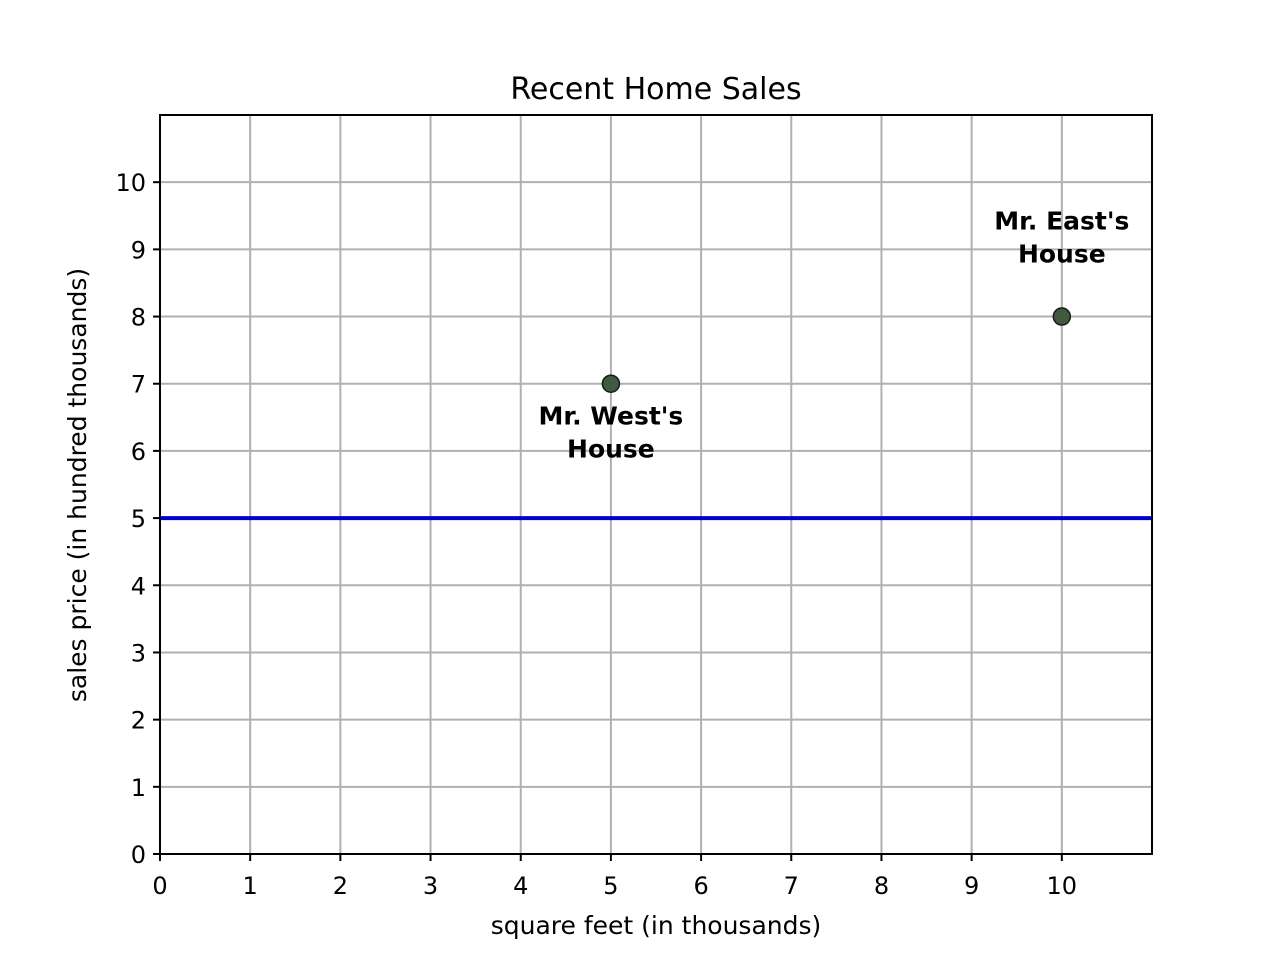 Image resolution: width=1280 pixels, height=960 pixels. Describe the element at coordinates (138, 586) in the screenshot. I see `y-tick-label: 4` at that location.